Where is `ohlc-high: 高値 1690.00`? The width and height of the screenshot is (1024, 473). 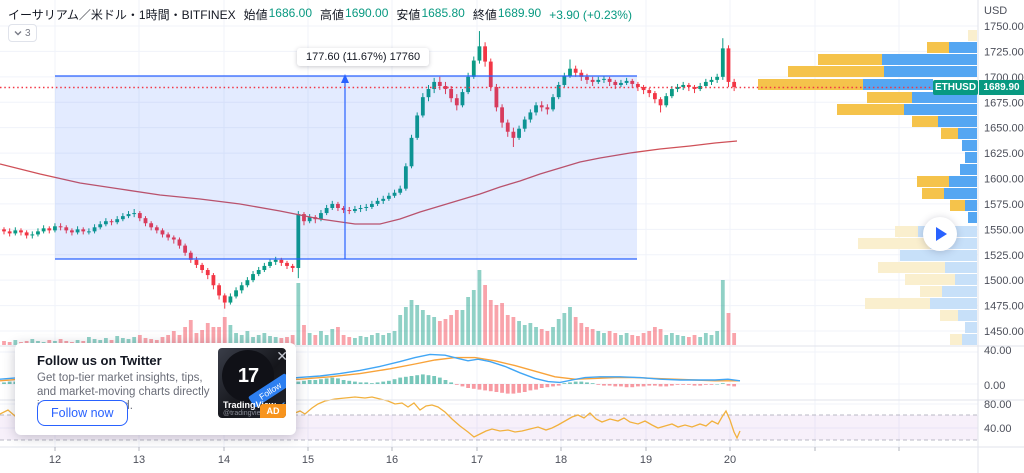 ohlc-high: 高値 1690.00 is located at coordinates (354, 14).